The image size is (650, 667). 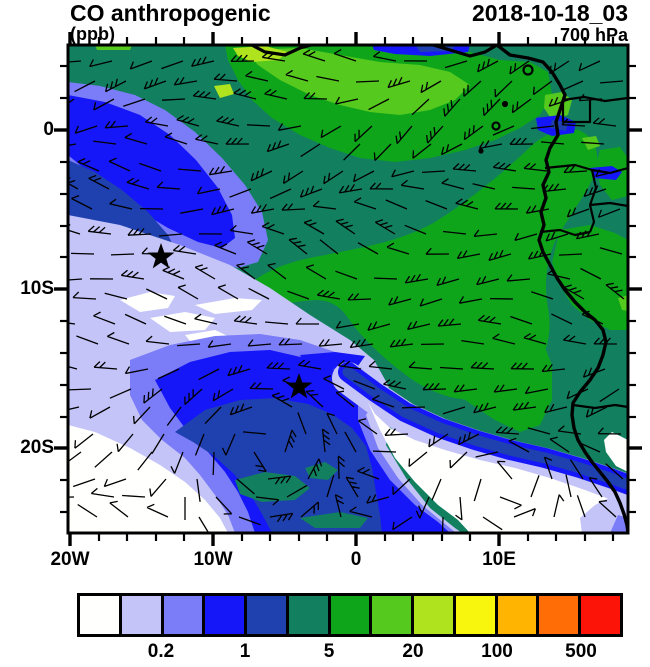 What do you see at coordinates (413, 651) in the screenshot?
I see `colorbar-tick-label: 20` at bounding box center [413, 651].